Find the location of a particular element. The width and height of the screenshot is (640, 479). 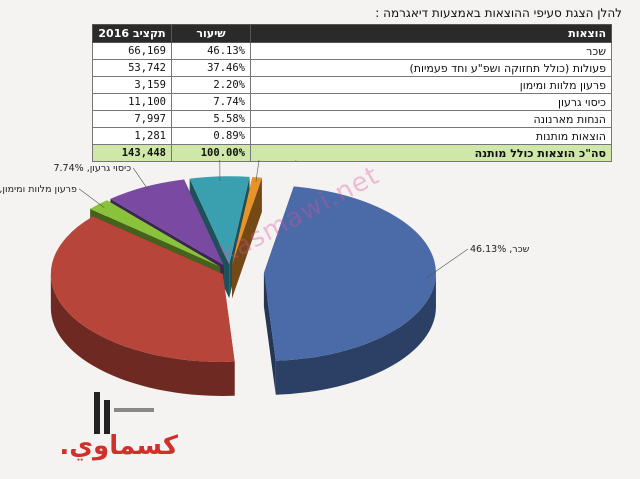

cell-budget: 1,281 is located at coordinates (132, 136).